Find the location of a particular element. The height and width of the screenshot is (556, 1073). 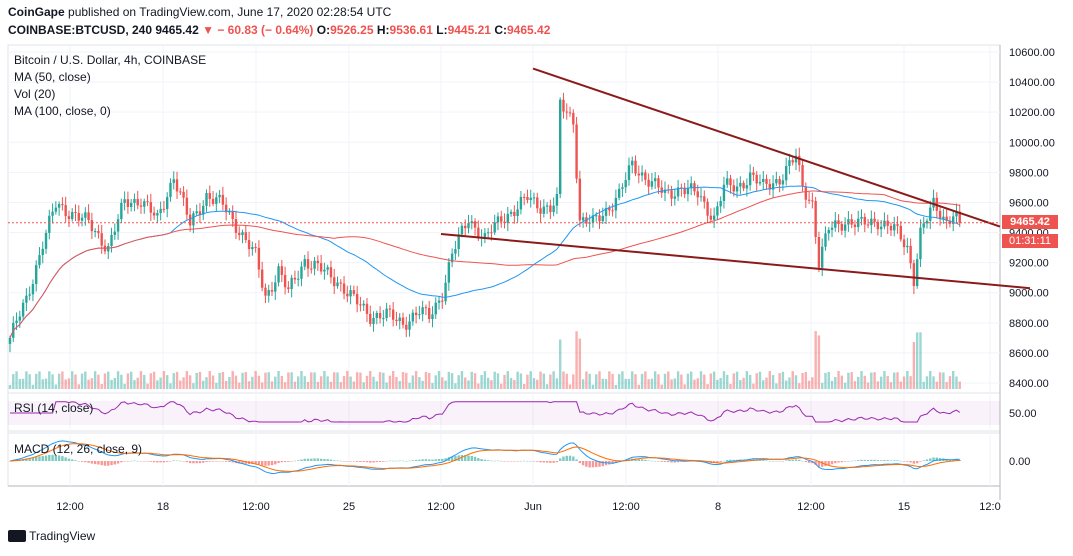

x-tick-label: 8 is located at coordinates (718, 507).